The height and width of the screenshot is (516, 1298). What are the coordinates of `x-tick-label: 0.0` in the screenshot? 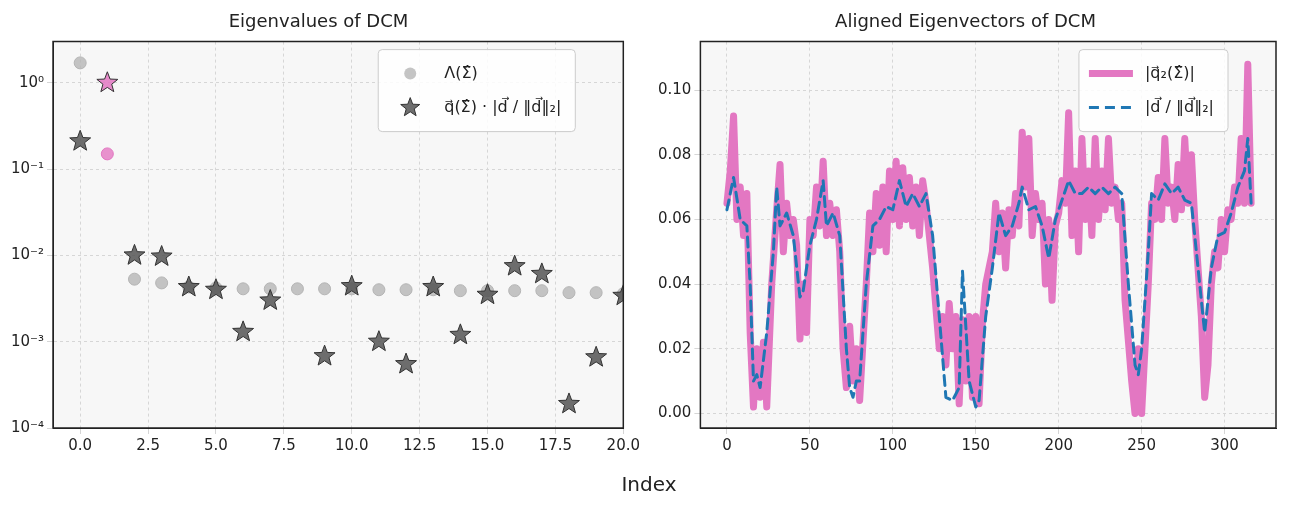 It's located at (80, 444).